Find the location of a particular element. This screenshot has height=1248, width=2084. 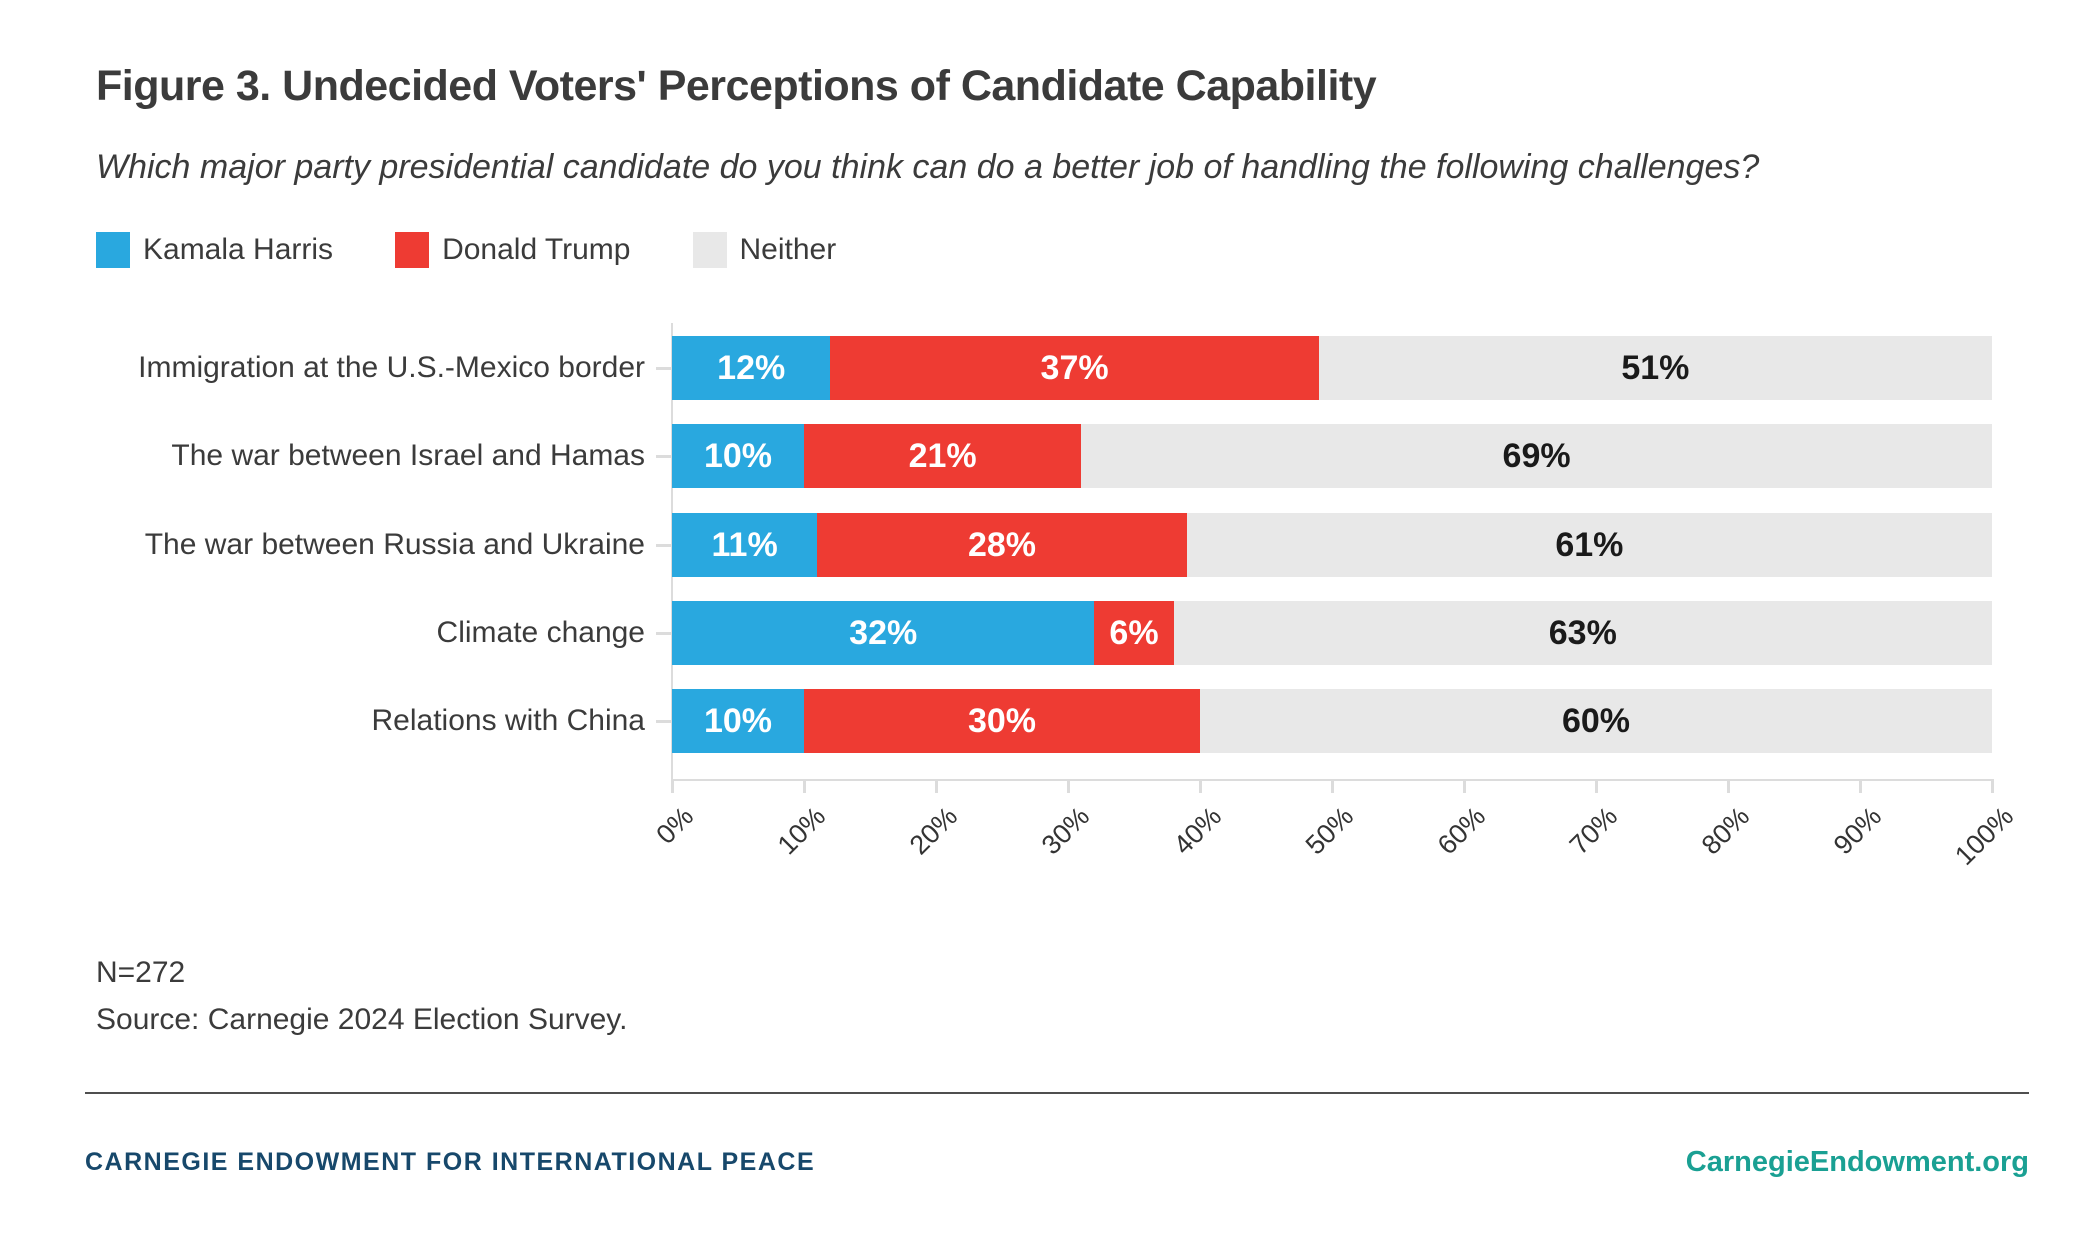

source-note: Source: Carnegie 2024 Election Survey. is located at coordinates (362, 1019).